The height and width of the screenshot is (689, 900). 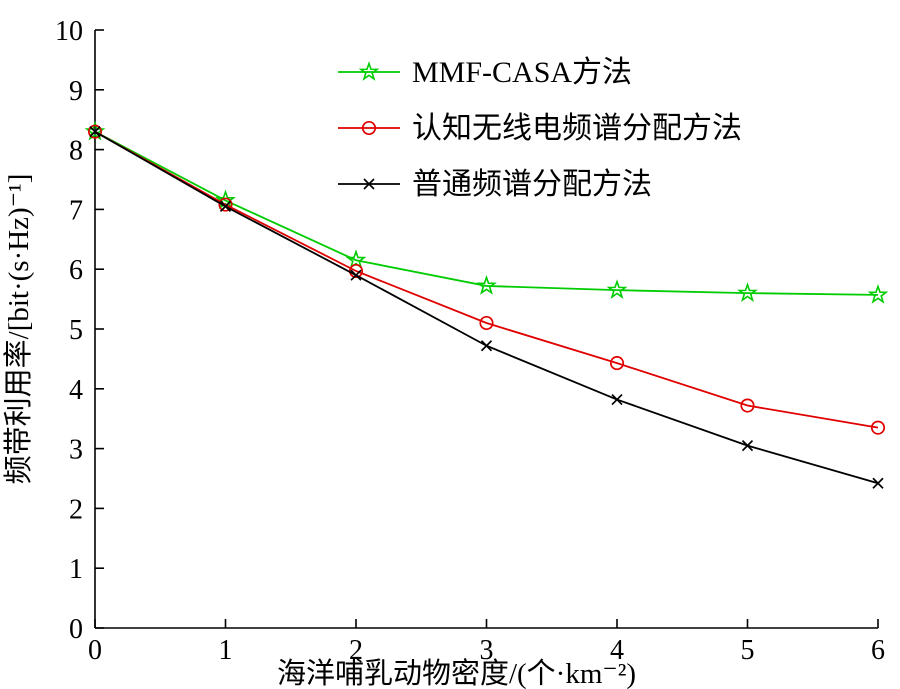 I want to click on y-tick-label: 3, so click(x=76, y=450).